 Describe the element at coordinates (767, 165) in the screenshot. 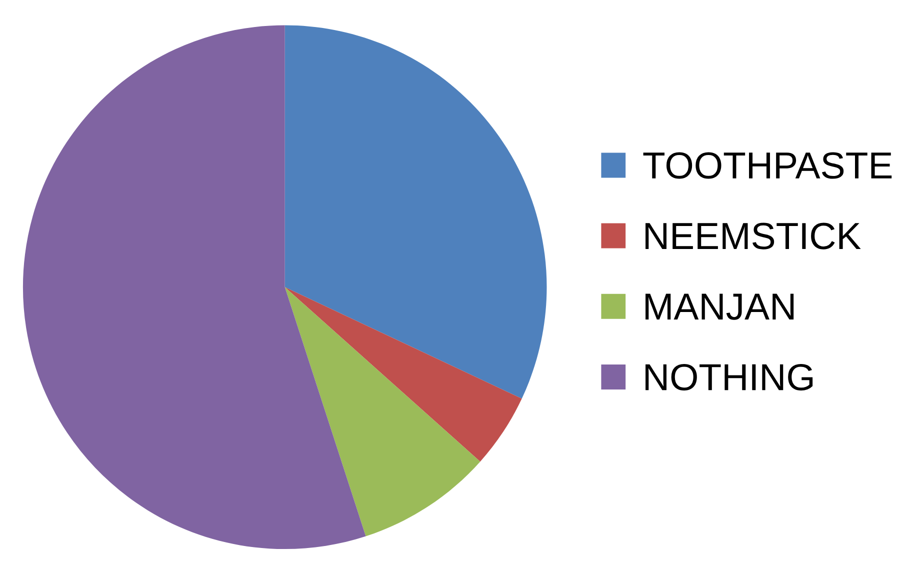

I see `legend-label: TOOTHPASTE` at that location.